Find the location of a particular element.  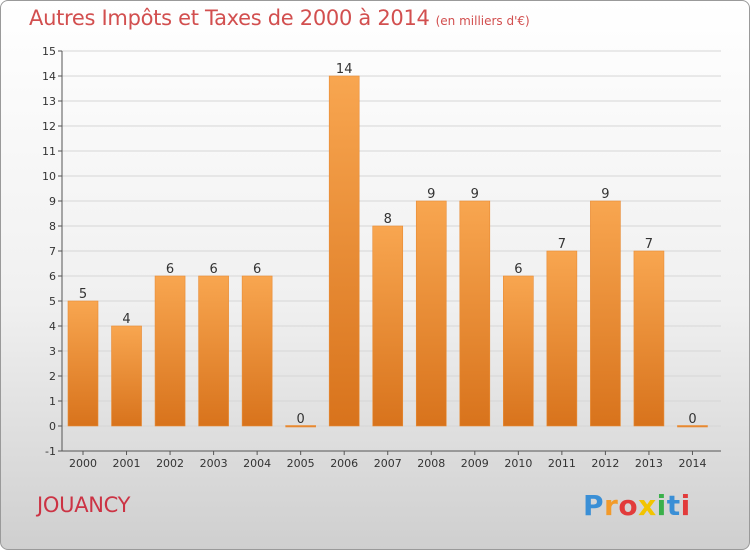

y-tick-label: -1 is located at coordinates (50, 451).